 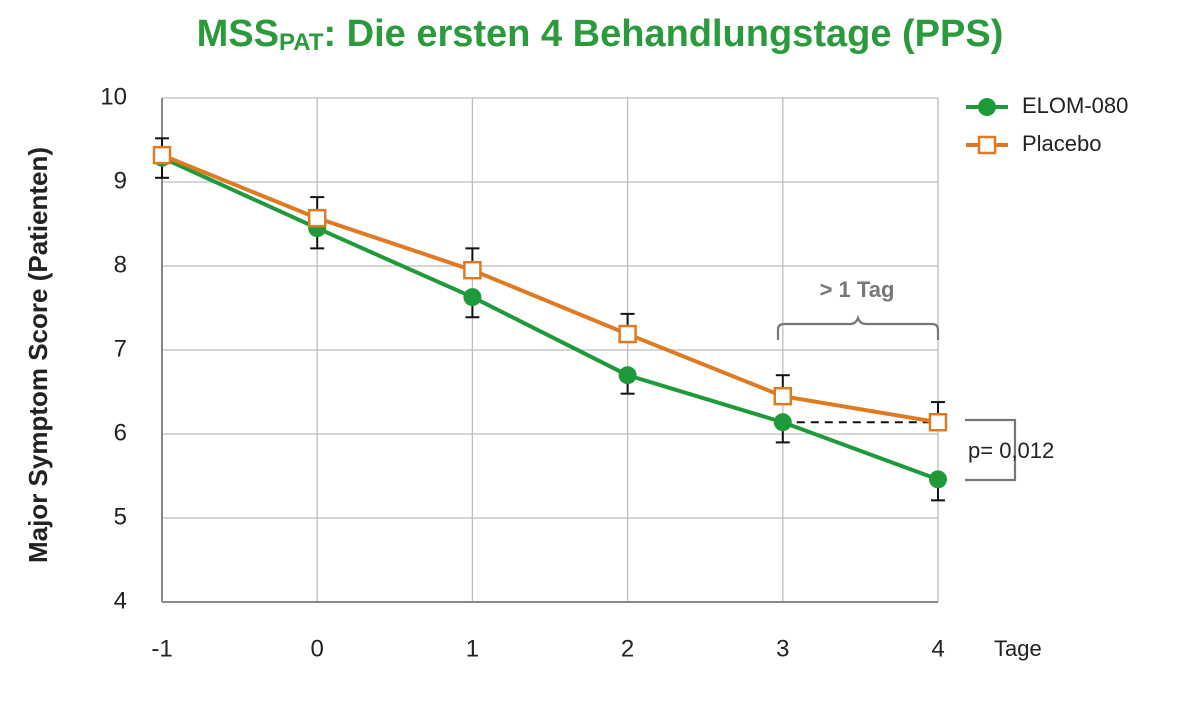 What do you see at coordinates (120, 432) in the screenshot?
I see `y-tick-label: 6` at bounding box center [120, 432].